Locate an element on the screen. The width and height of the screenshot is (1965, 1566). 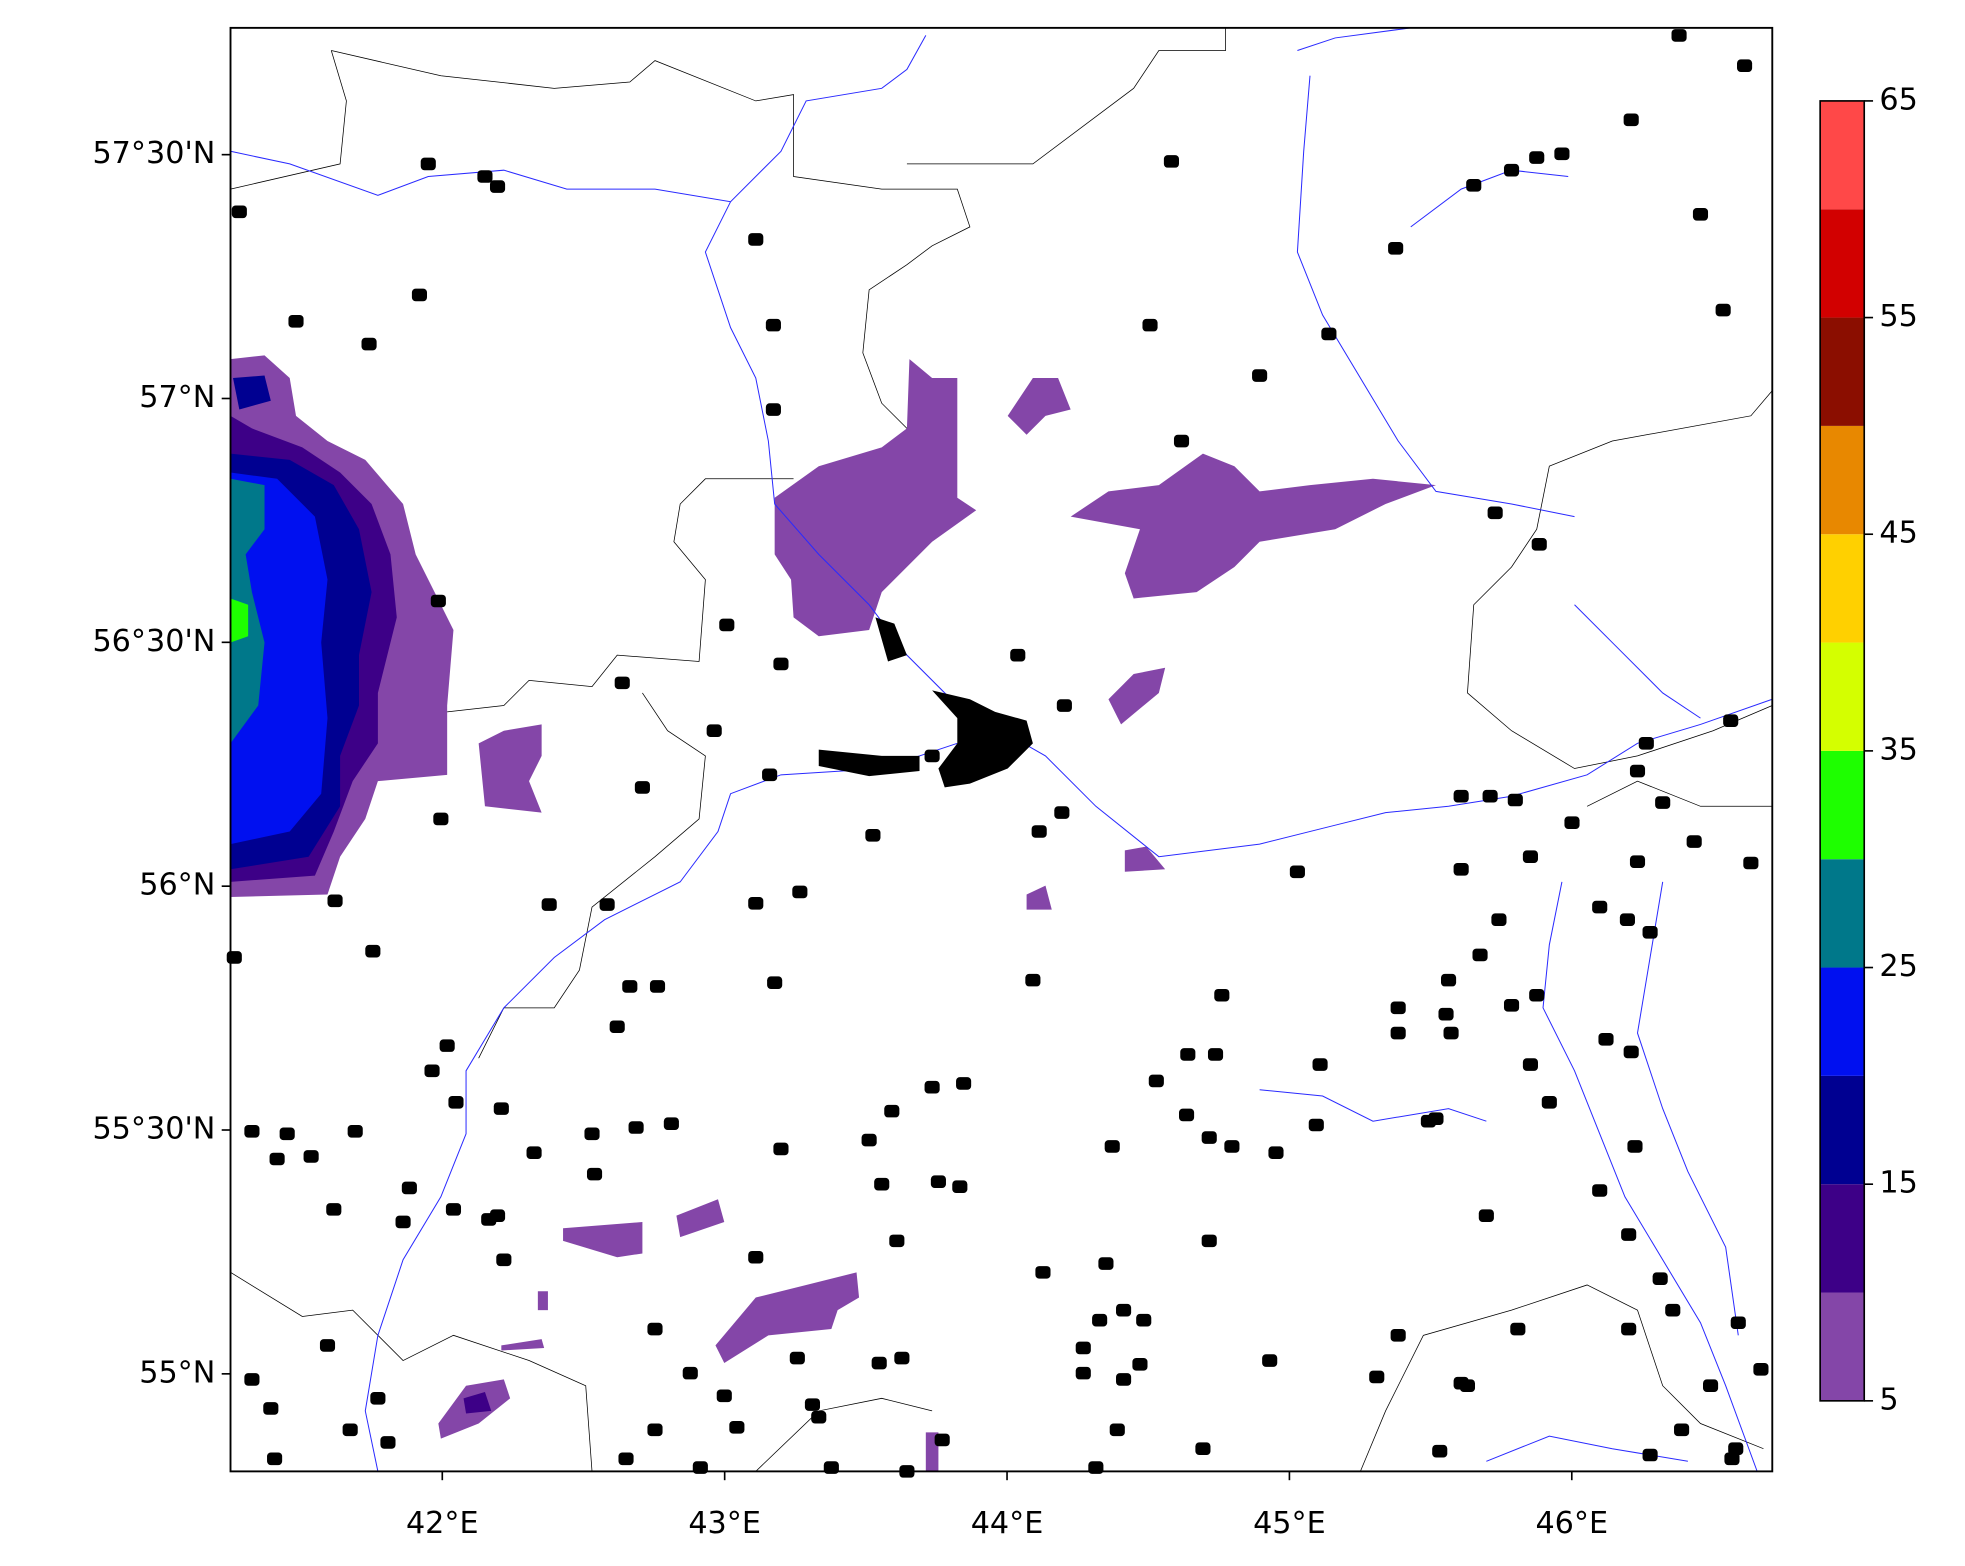
x-tick-label: 46°E is located at coordinates (1571, 1523).